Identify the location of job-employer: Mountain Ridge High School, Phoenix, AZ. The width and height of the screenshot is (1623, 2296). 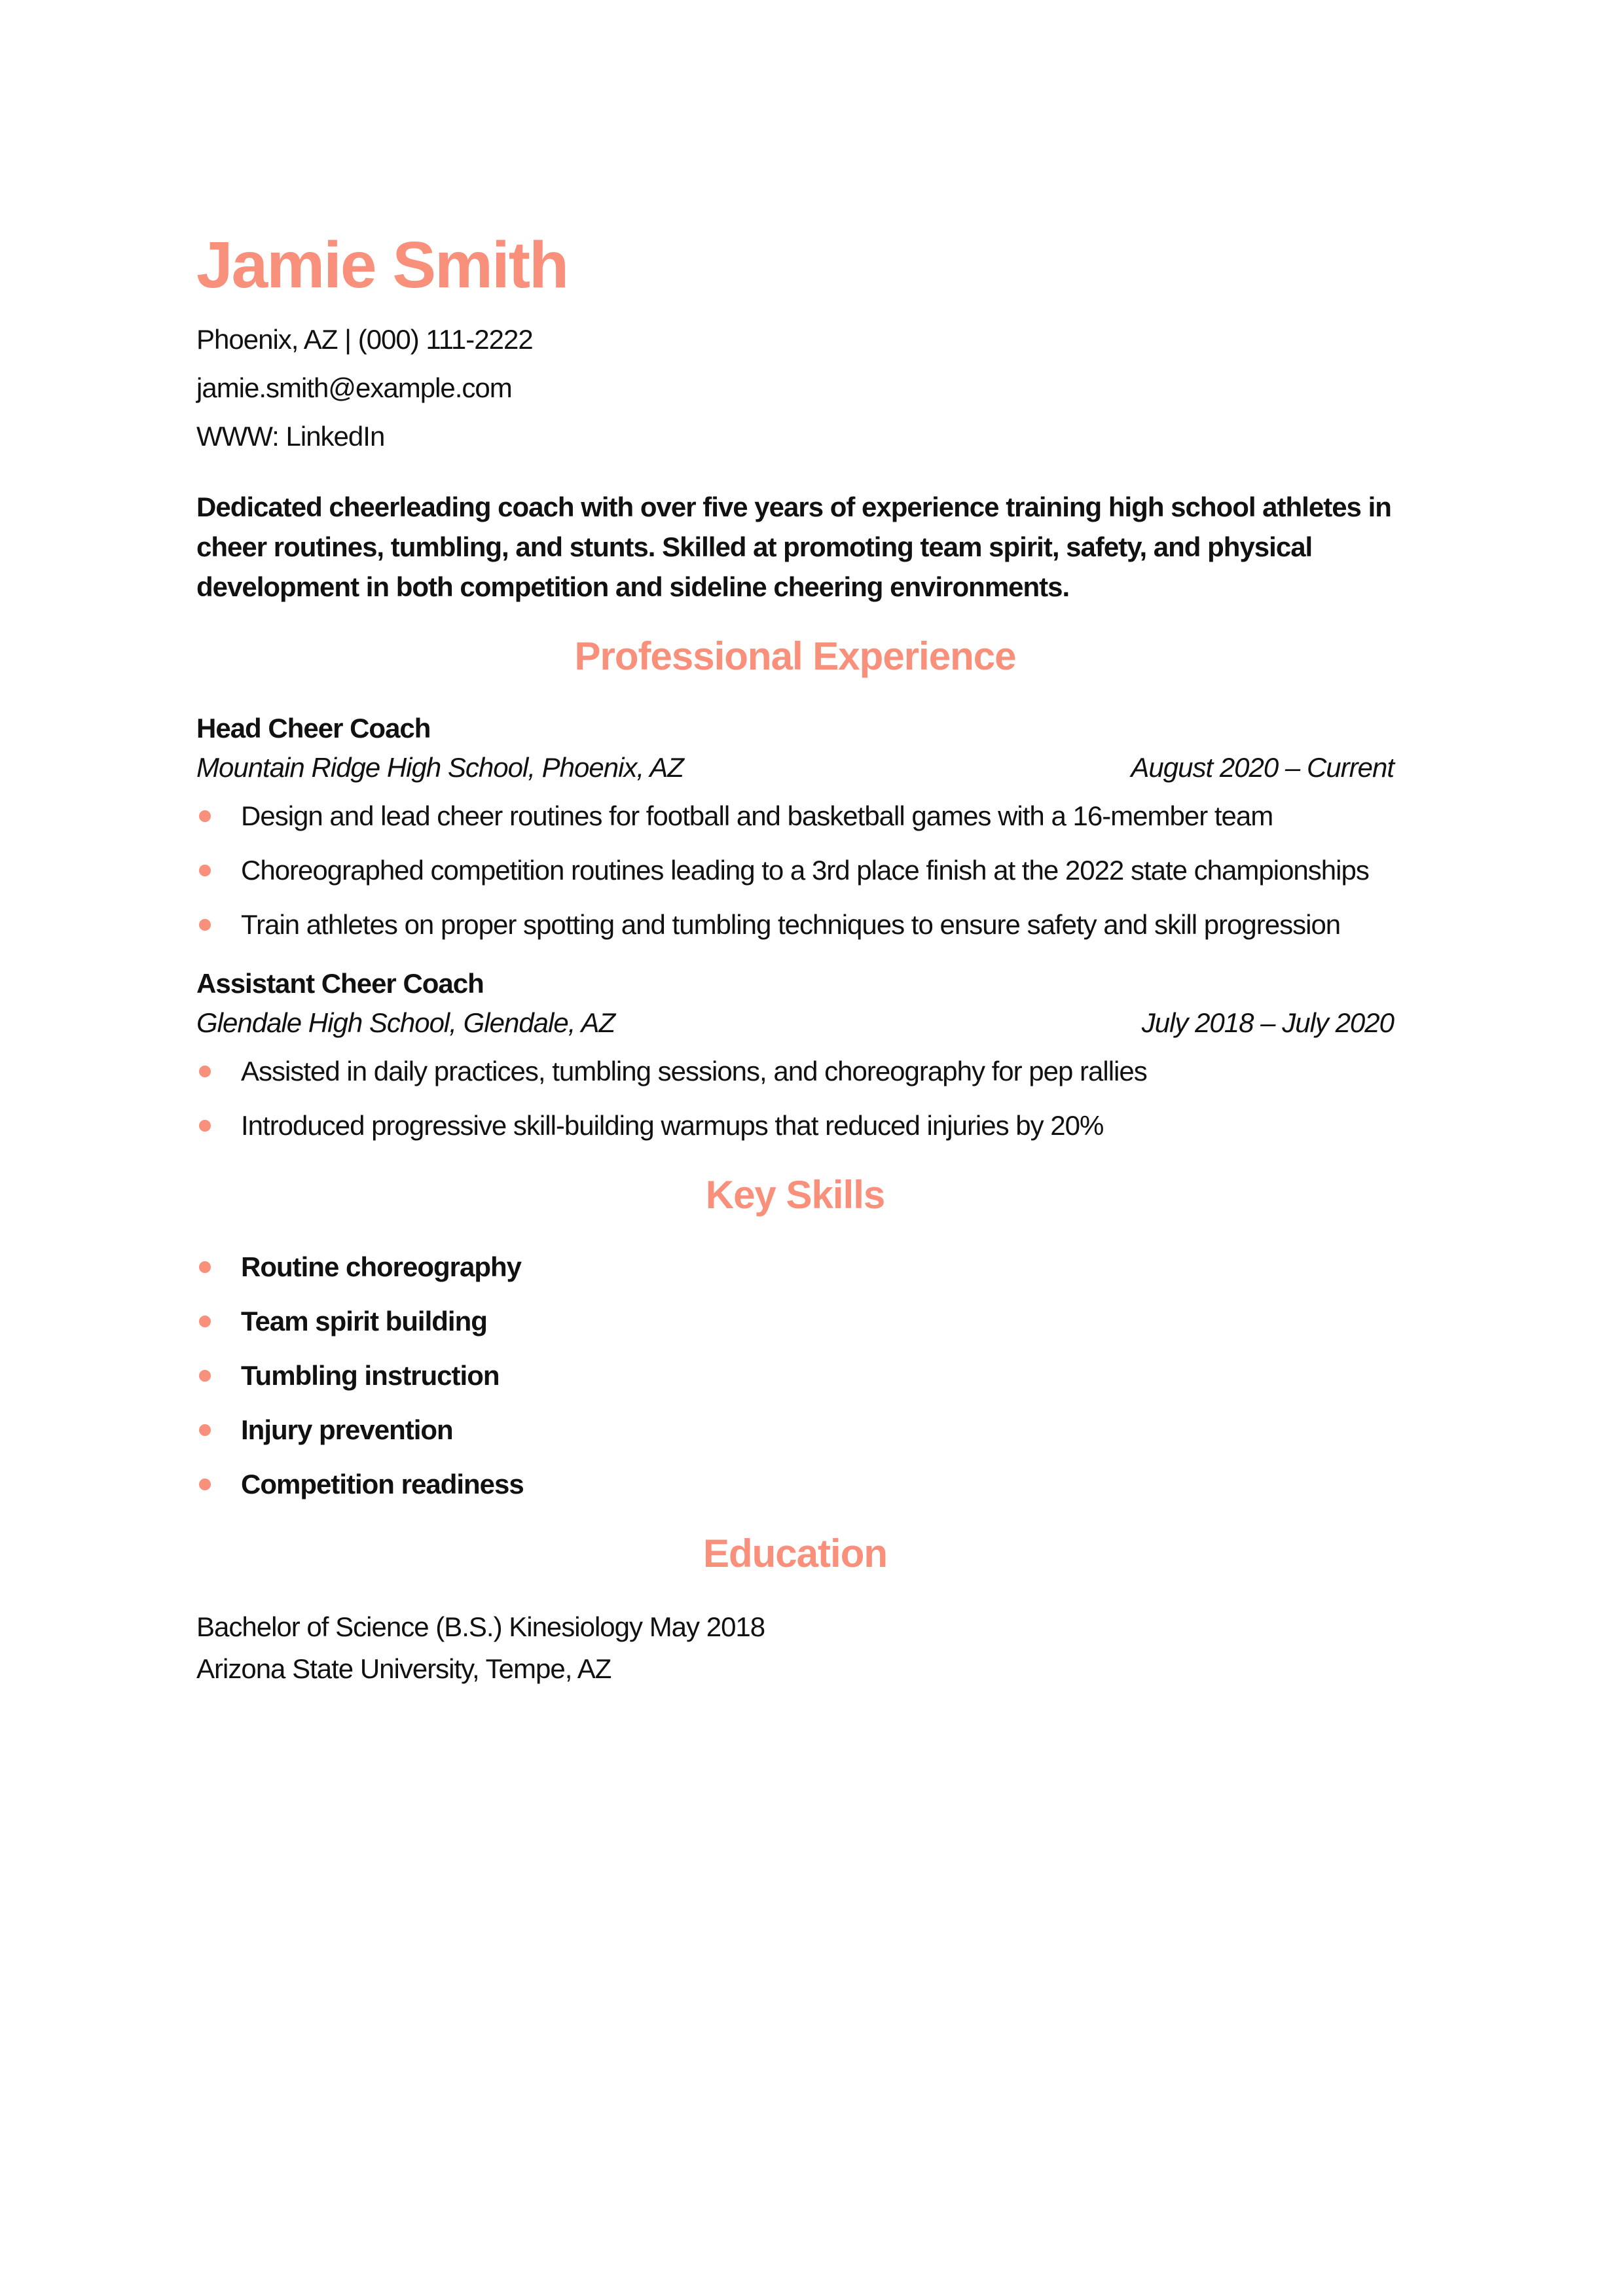
(440, 767).